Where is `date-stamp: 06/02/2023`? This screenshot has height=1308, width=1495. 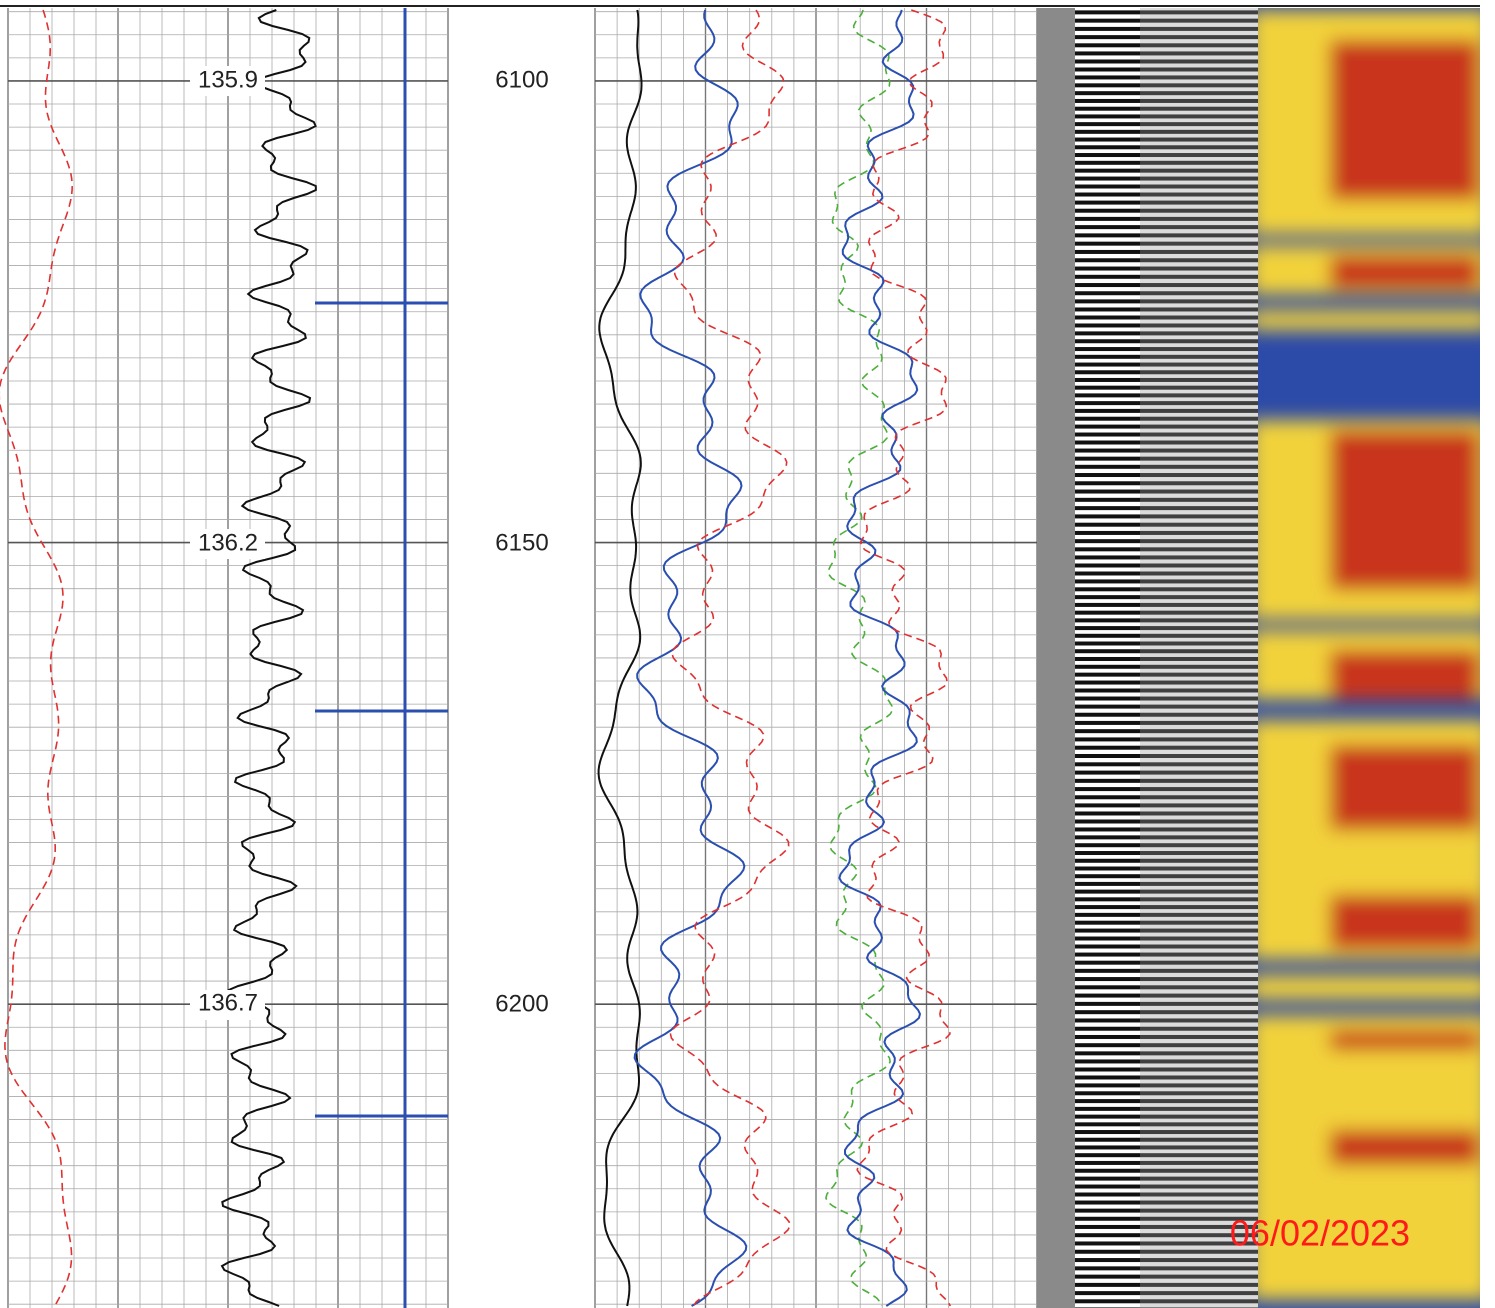
date-stamp: 06/02/2023 is located at coordinates (1320, 1233).